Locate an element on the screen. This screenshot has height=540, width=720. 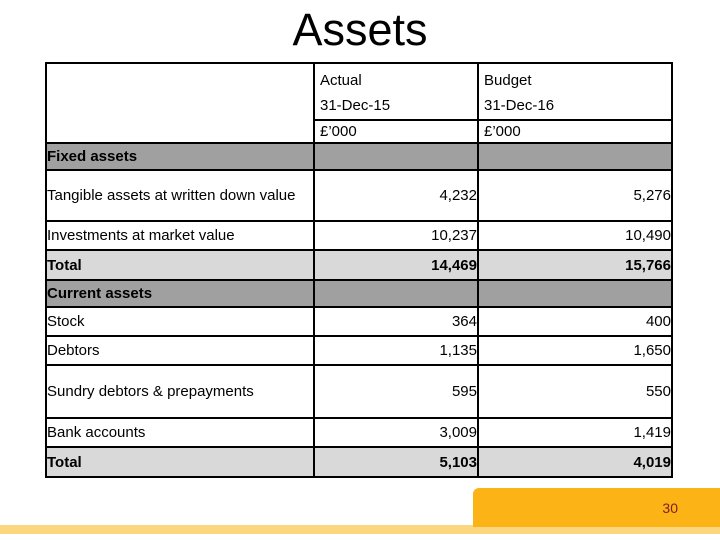
table-row-fixed-total: Total 14,469 15,766 is located at coordinates (359, 265).